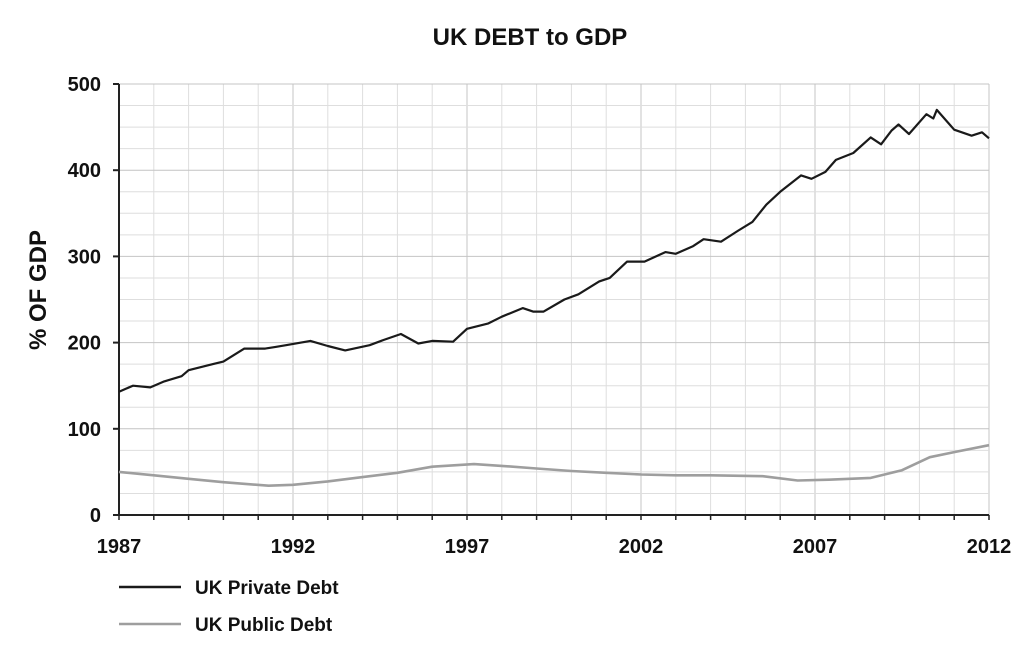 The height and width of the screenshot is (647, 1024). I want to click on x-tick-label: 2007, so click(815, 547).